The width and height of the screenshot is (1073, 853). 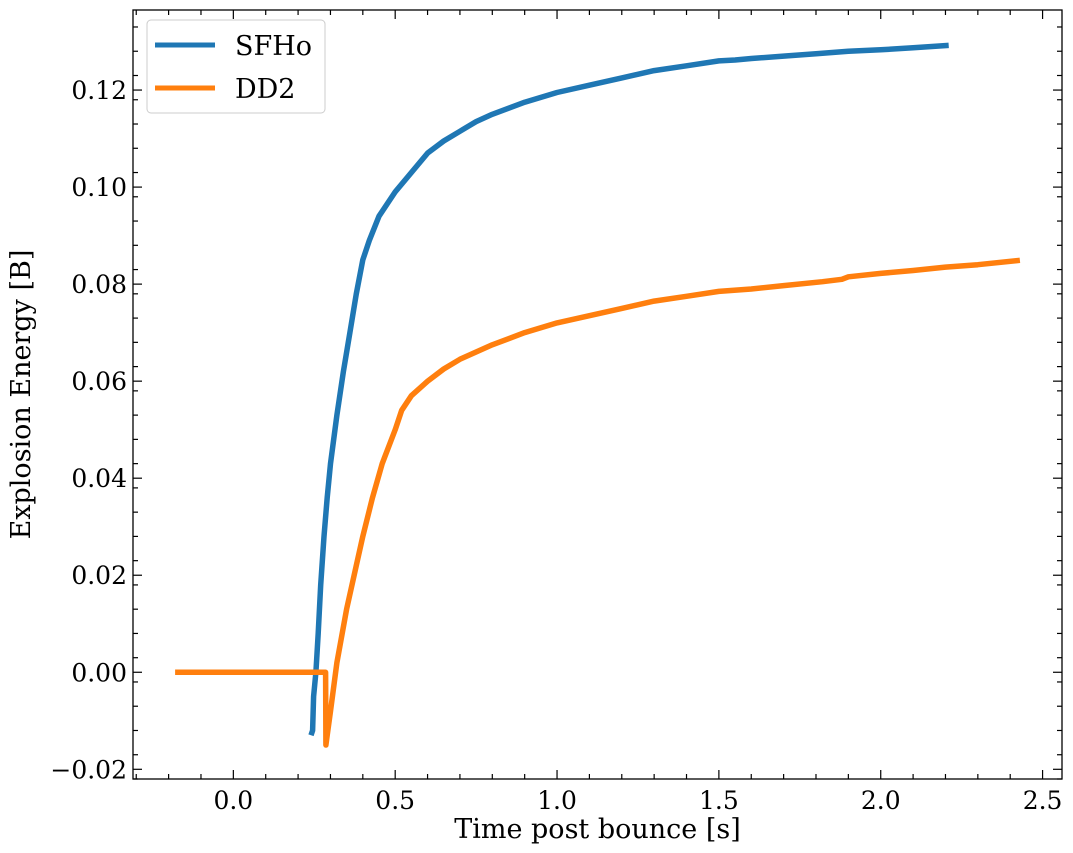 What do you see at coordinates (99, 381) in the screenshot?
I see `y-tick-label: 0.06` at bounding box center [99, 381].